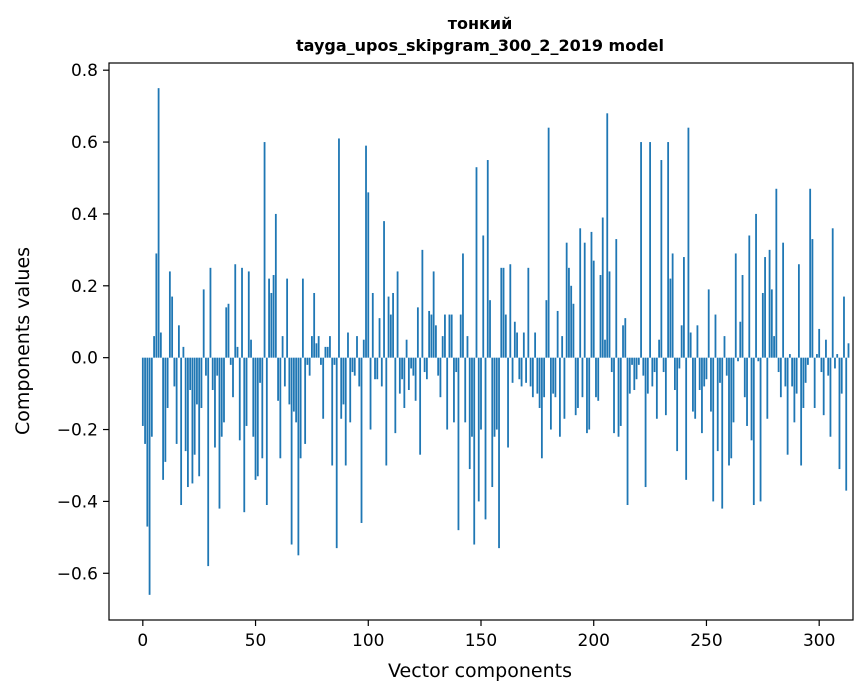 This screenshot has height=696, width=867. What do you see at coordinates (84, 71) in the screenshot?
I see `y-tick-label: 0.8` at bounding box center [84, 71].